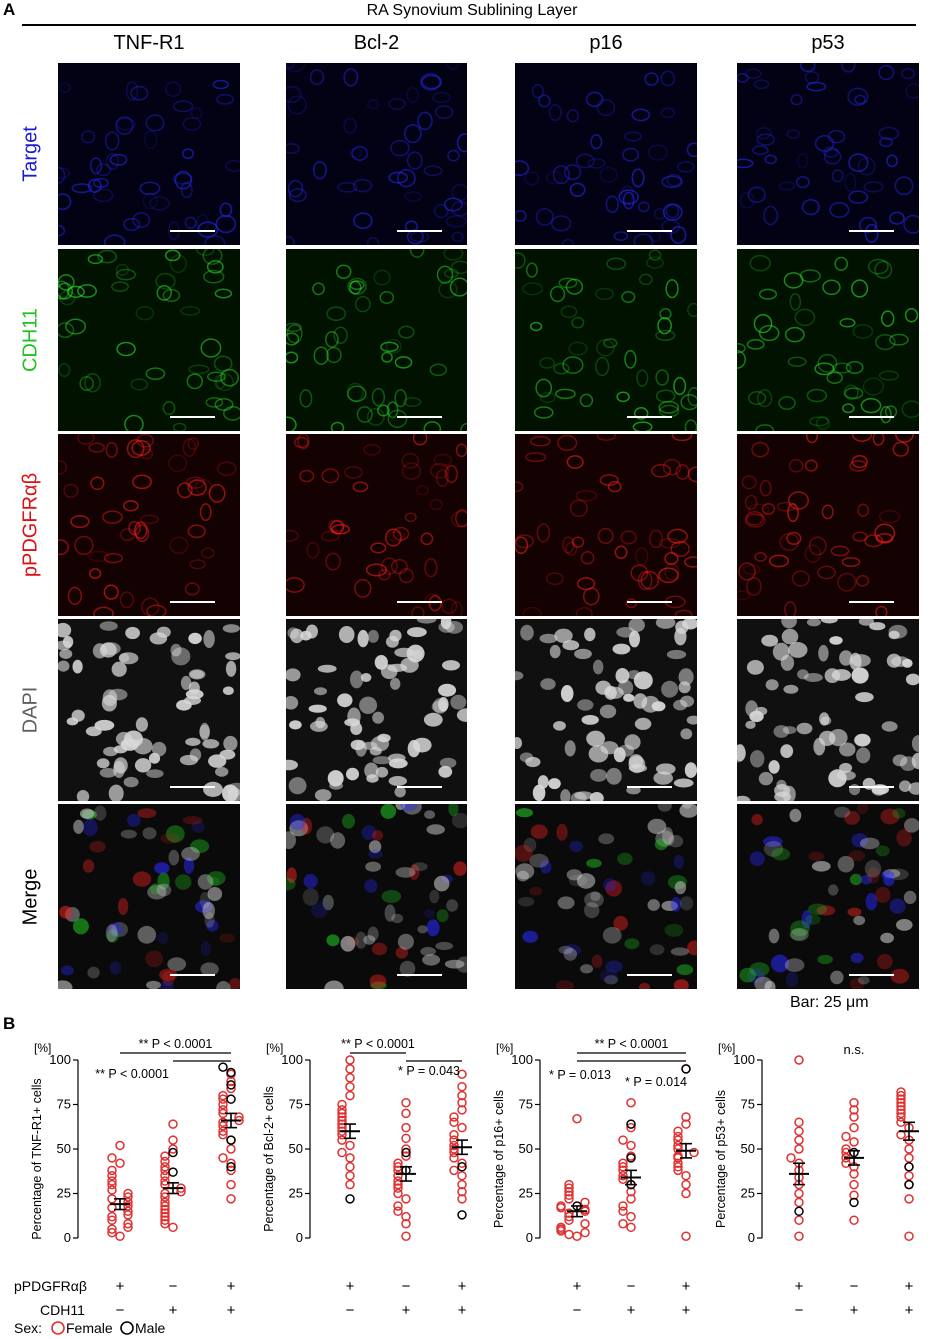  Describe the element at coordinates (499, 1159) in the screenshot. I see `y-axis-label: Percentage of p16+ cells` at that location.